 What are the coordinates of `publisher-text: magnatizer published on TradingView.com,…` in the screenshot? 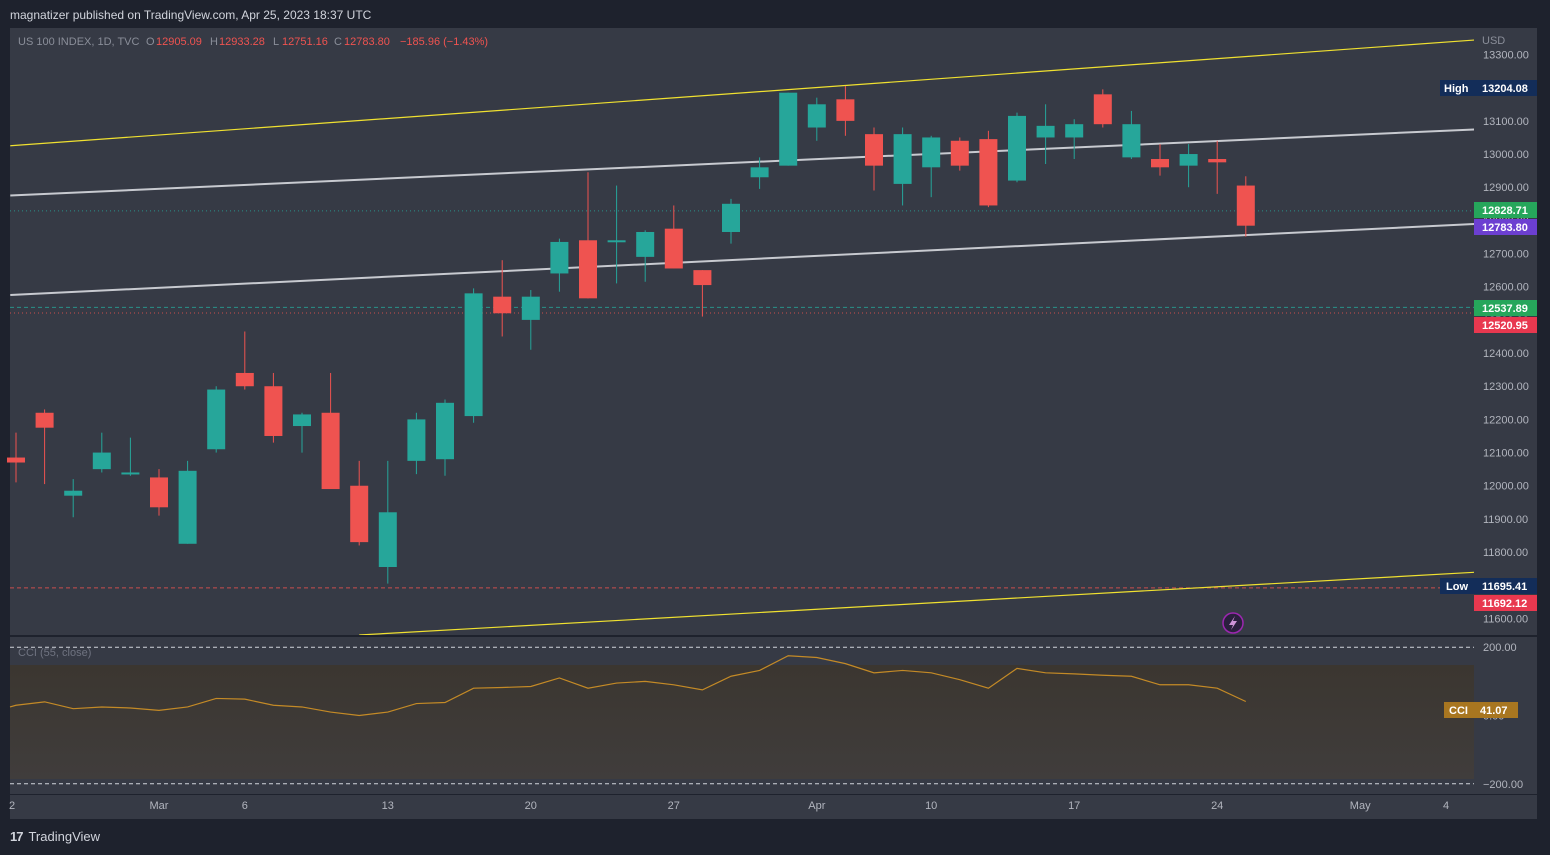 It's located at (191, 15).